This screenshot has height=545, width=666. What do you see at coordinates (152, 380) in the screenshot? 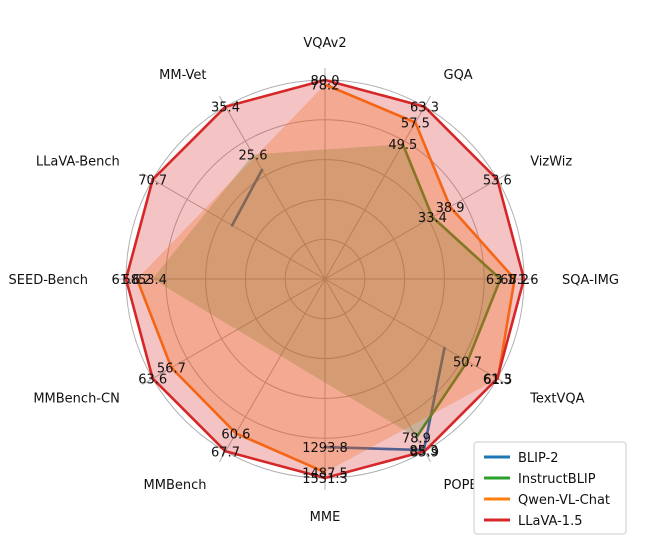
I see `value-label-llava-1-5-mmbench-cn: 63.6` at bounding box center [152, 380].